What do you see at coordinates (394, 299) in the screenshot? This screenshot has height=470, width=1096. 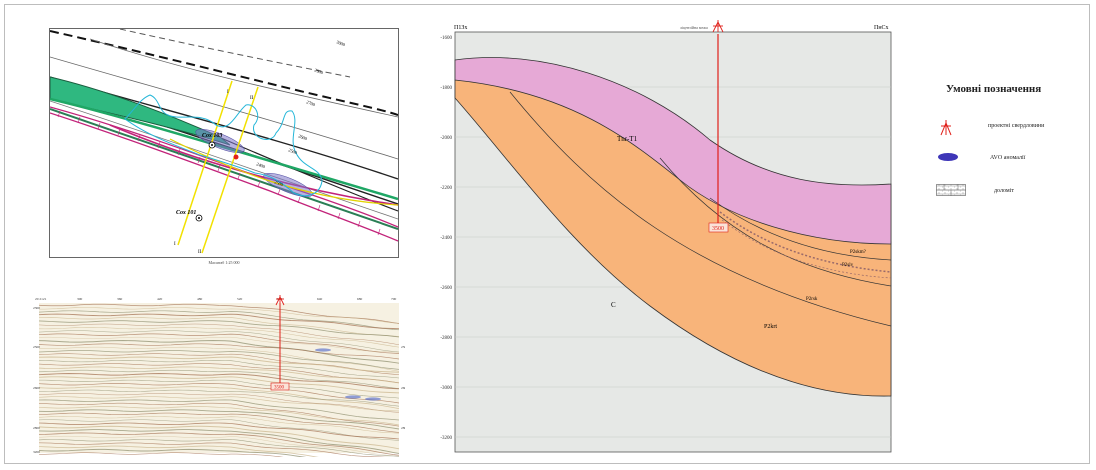 I see `trace-tick: 700` at bounding box center [394, 299].